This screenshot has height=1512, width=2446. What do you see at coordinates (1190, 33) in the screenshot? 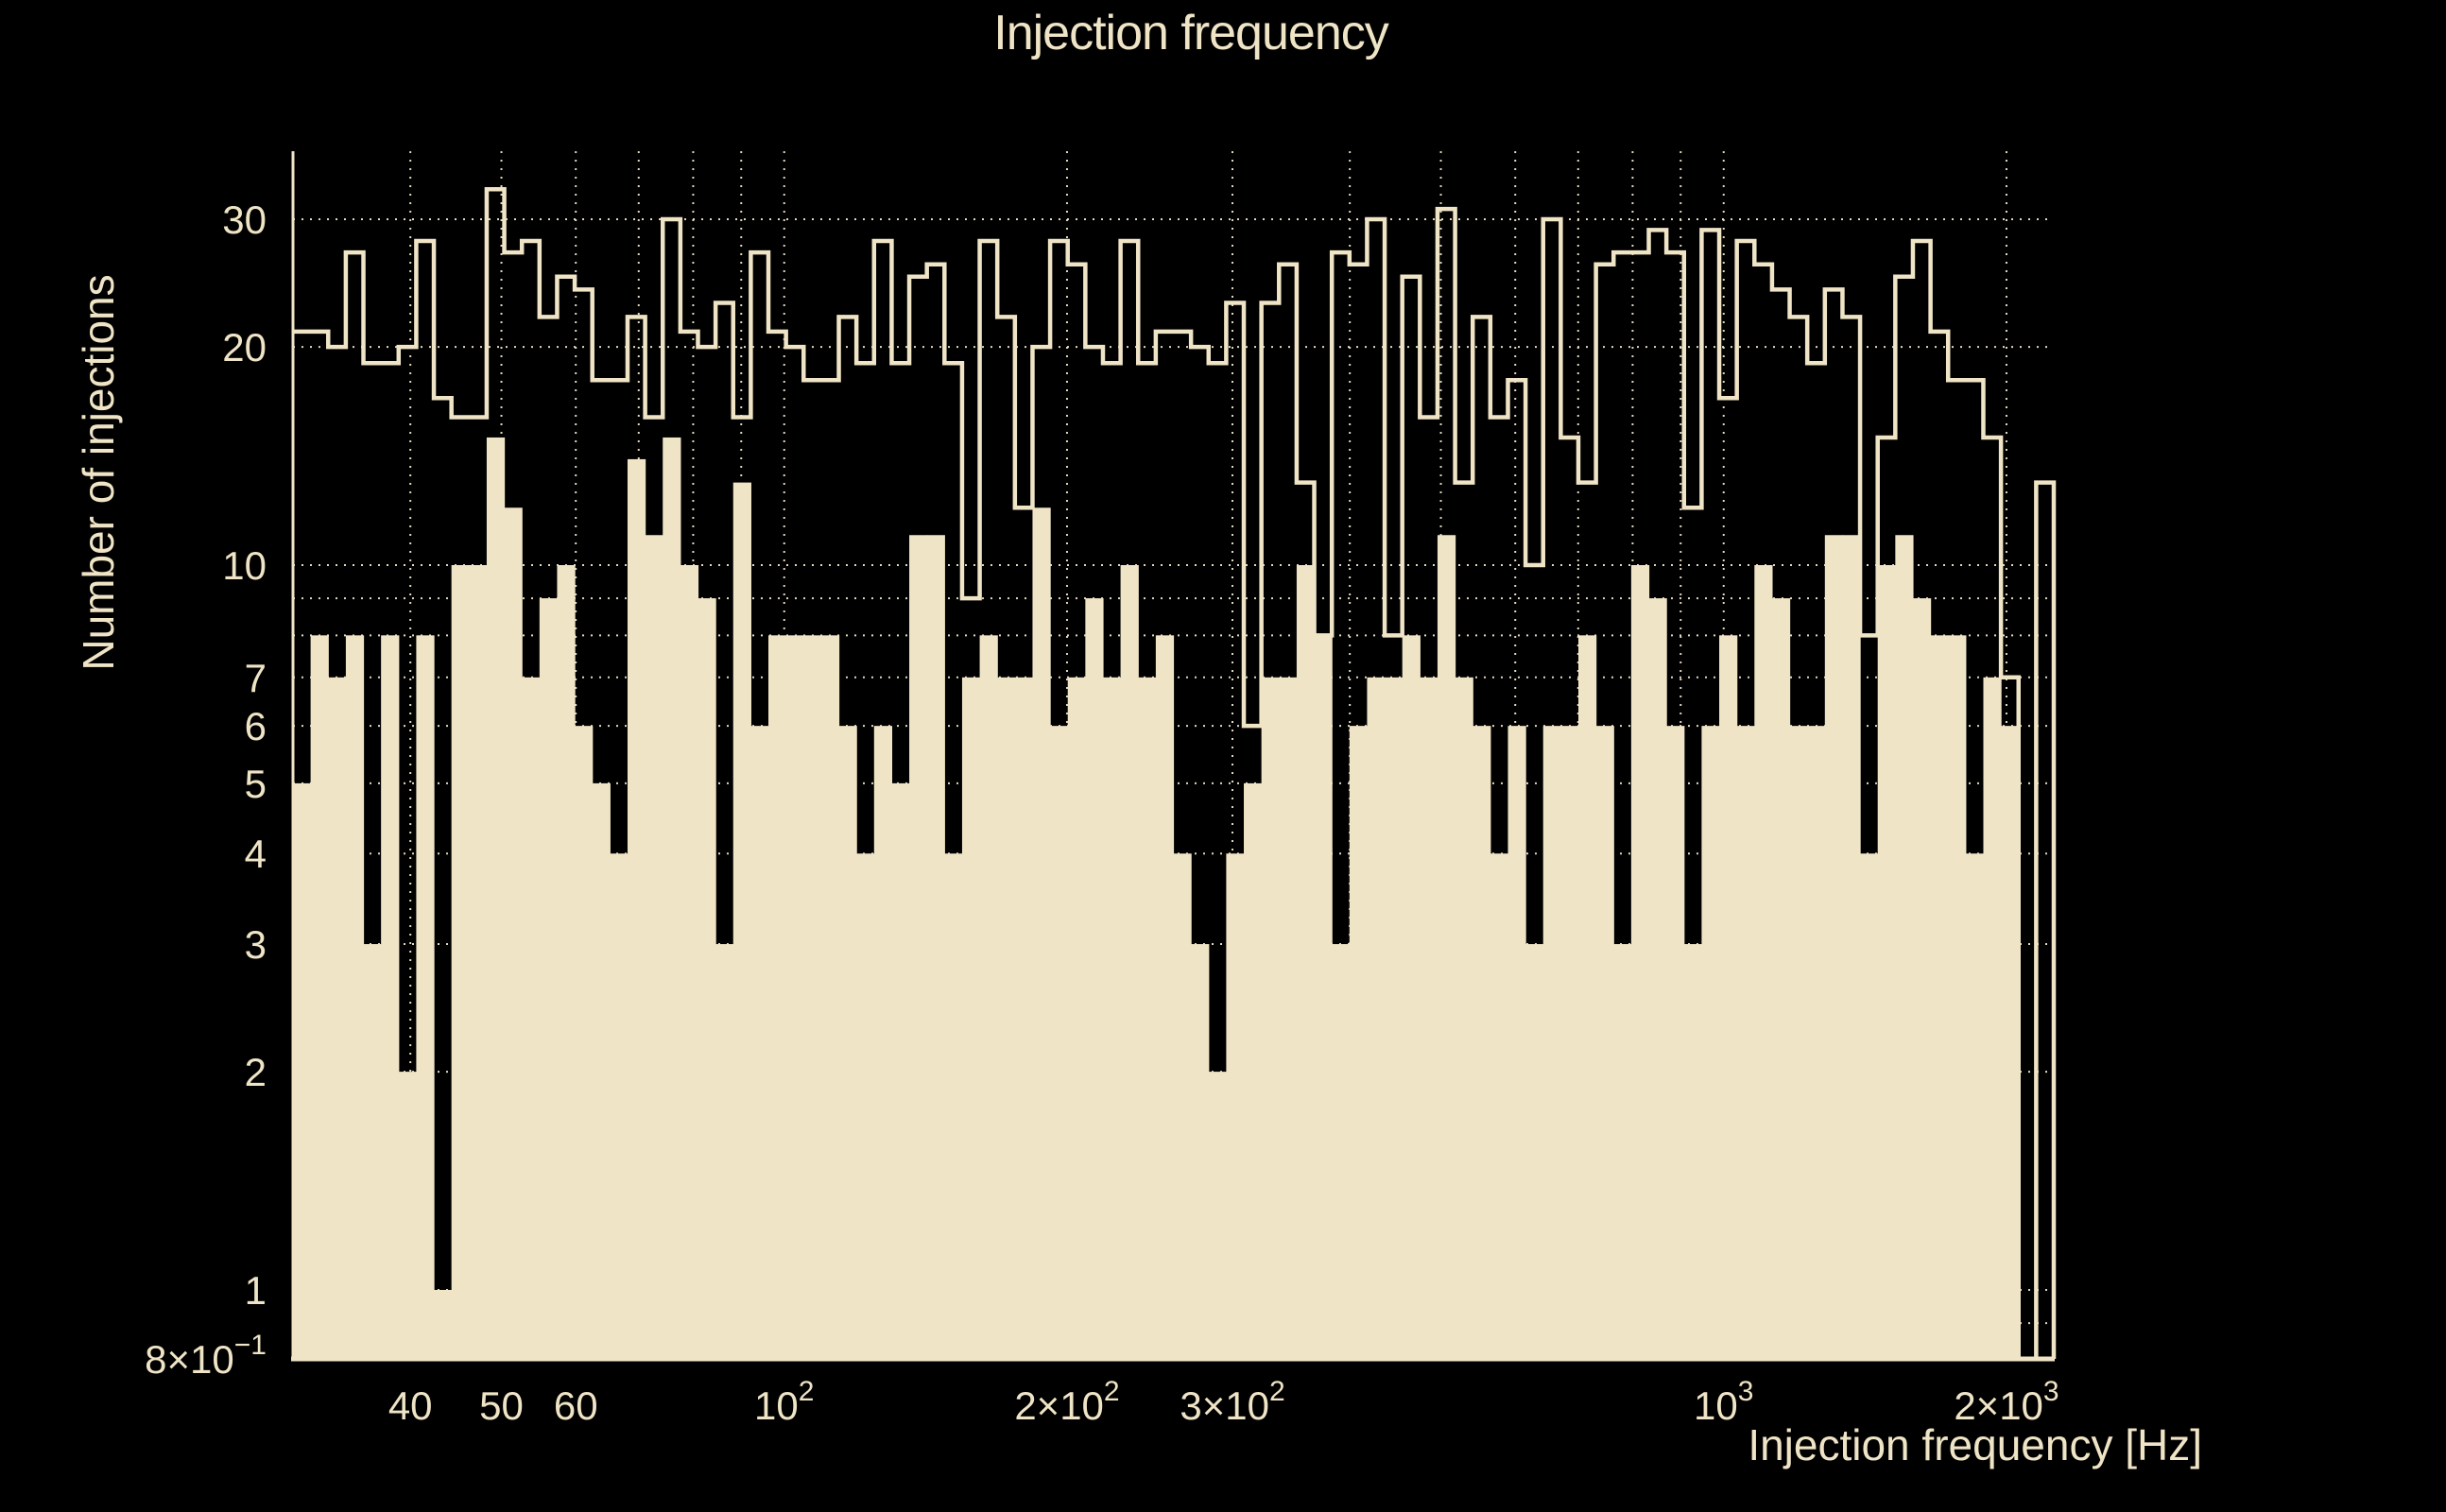
I see `chart-title: Injection frequency` at bounding box center [1190, 33].